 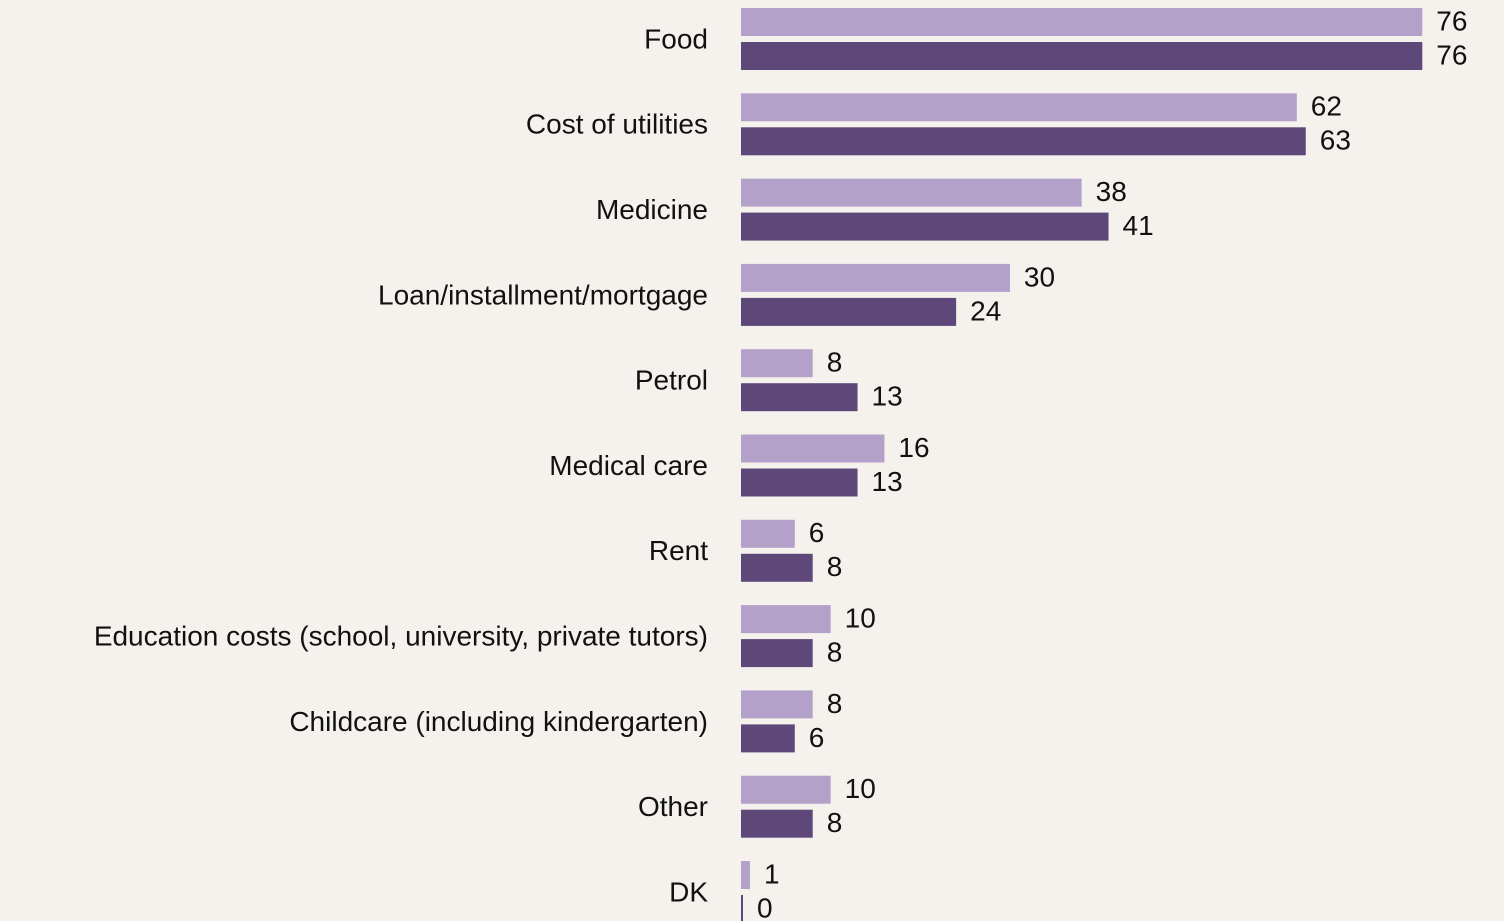 I want to click on category-label: Medical care, so click(x=628, y=465).